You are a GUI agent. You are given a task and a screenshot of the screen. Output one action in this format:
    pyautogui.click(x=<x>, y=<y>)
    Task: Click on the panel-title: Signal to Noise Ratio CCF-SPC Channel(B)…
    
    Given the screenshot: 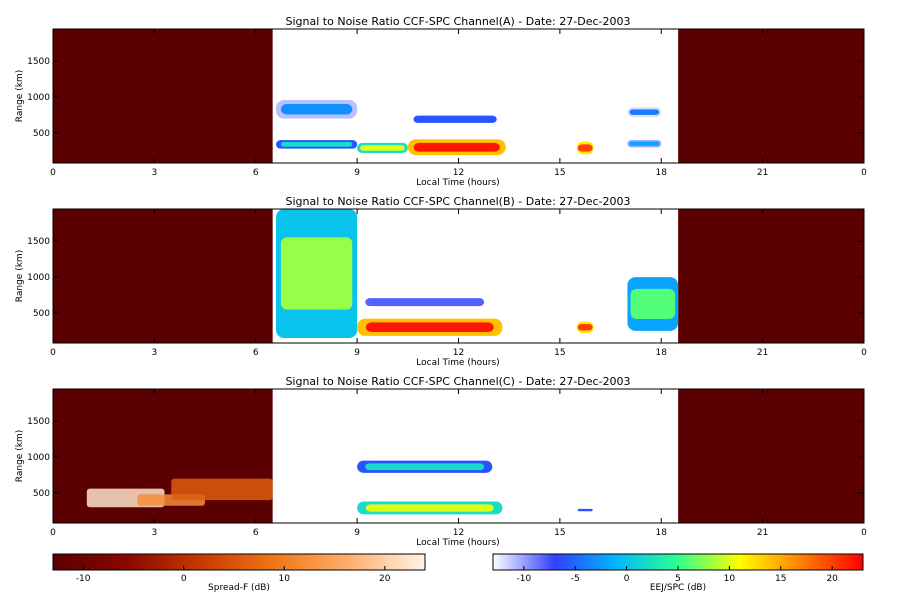 What is the action you would take?
    pyautogui.click(x=458, y=201)
    